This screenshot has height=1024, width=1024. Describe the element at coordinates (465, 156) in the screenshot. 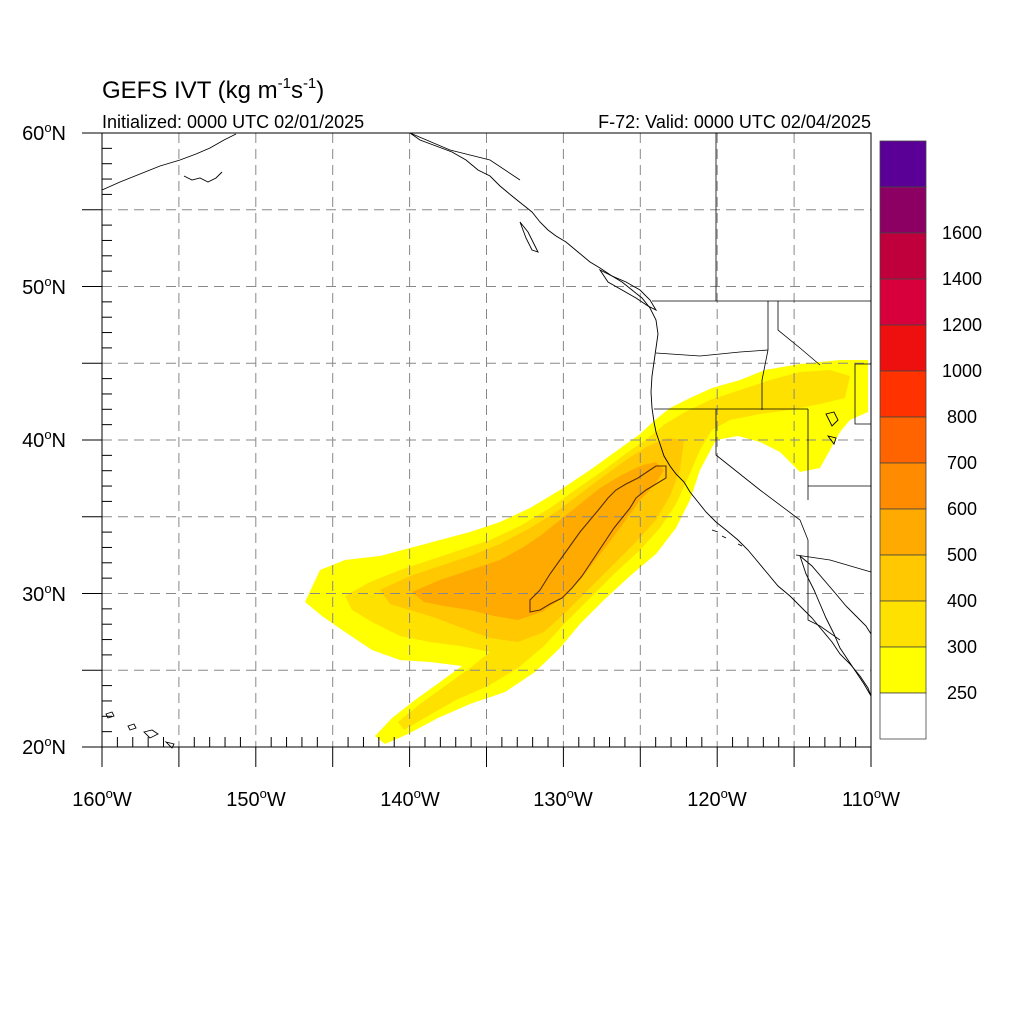

I see `alaska-bc-border` at that location.